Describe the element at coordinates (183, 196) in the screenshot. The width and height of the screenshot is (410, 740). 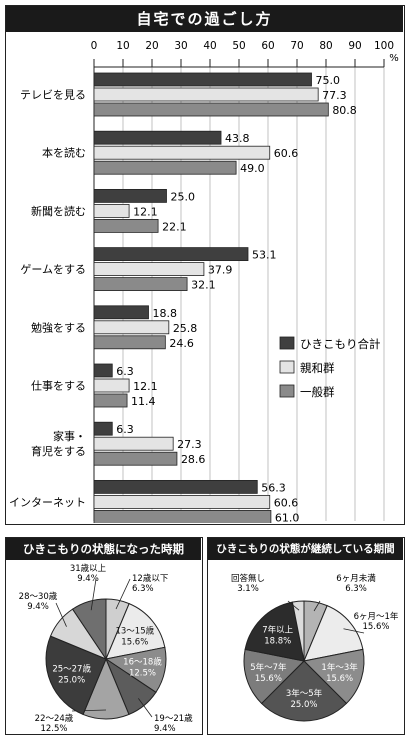
I see `bar-value-label: 25.0` at that location.